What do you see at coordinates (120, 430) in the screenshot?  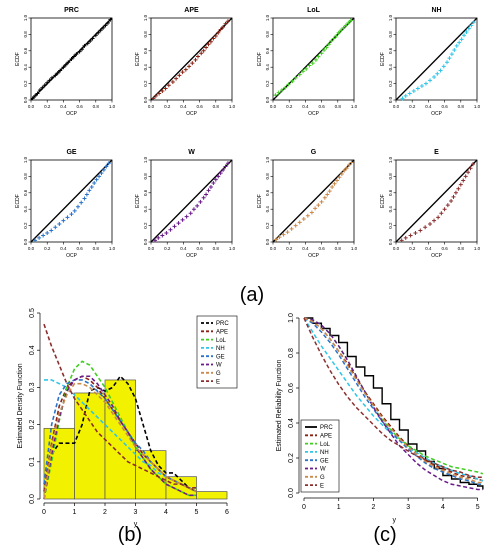 I see `density-curve-lol` at bounding box center [120, 430].